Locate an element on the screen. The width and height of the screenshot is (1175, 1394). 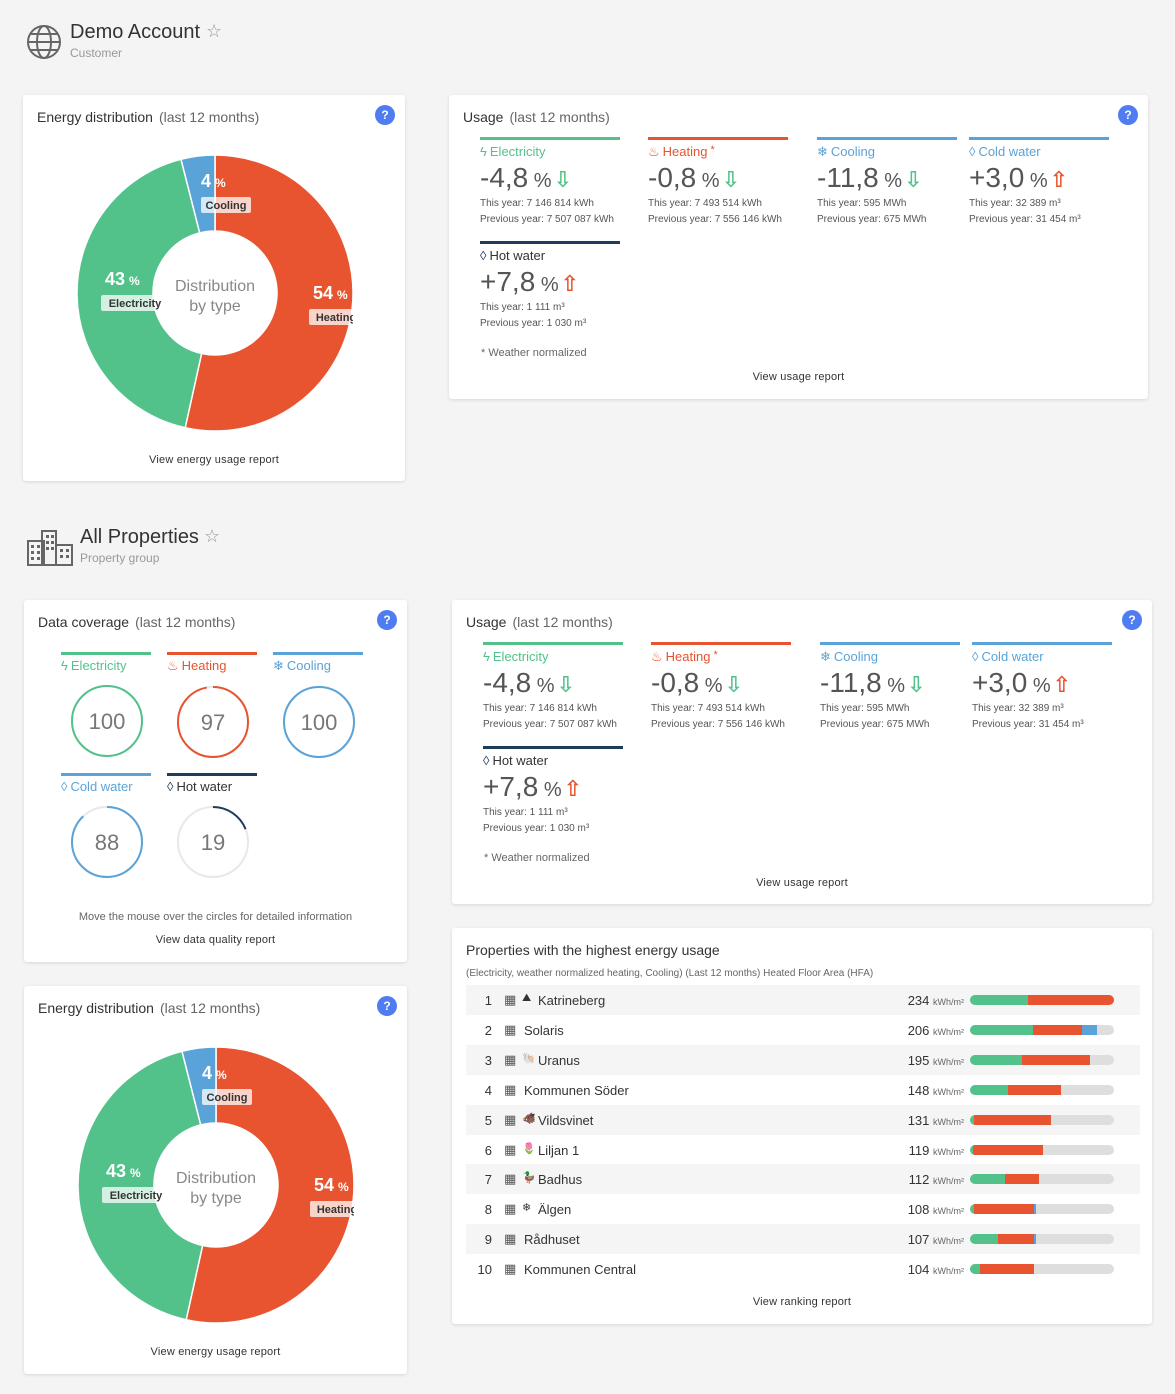
coverage-ring: 97 is located at coordinates (213, 722).